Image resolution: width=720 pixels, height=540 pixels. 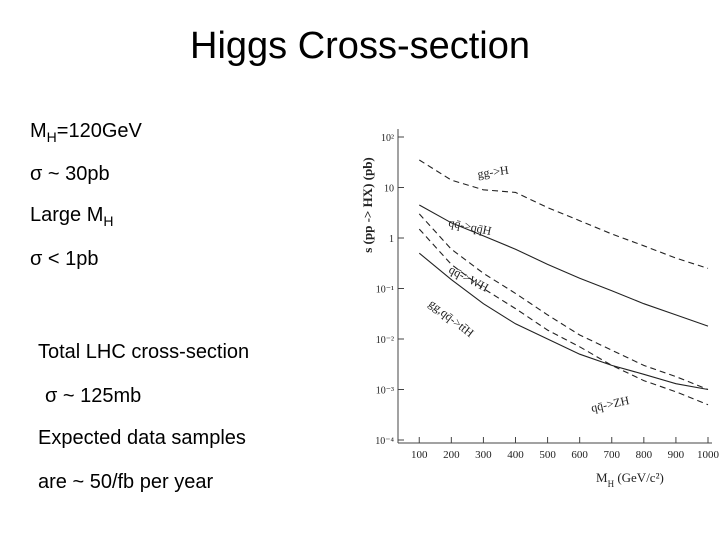 I want to click on y-tick-label: 10⁻², so click(x=385, y=340).